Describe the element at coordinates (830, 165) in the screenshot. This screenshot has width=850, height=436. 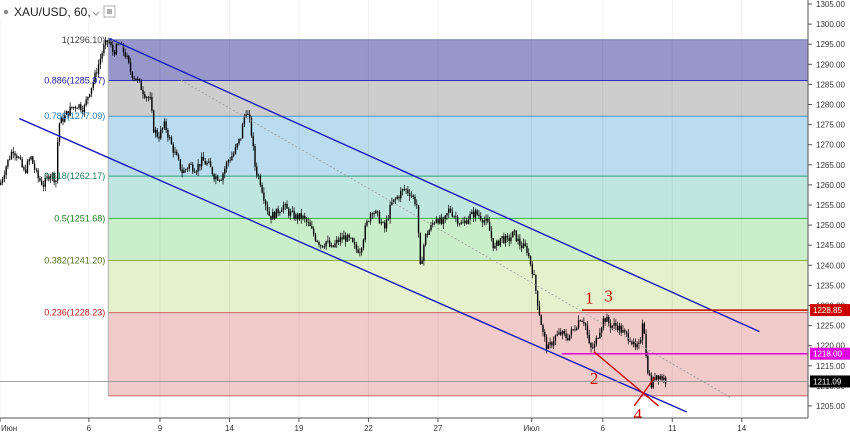
I see `y-tick-label: 1265.00` at that location.